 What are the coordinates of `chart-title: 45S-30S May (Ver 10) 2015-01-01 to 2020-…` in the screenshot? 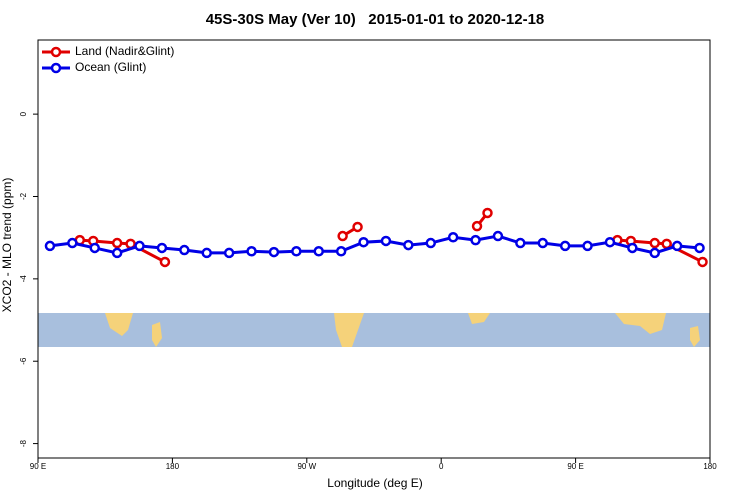 It's located at (375, 19).